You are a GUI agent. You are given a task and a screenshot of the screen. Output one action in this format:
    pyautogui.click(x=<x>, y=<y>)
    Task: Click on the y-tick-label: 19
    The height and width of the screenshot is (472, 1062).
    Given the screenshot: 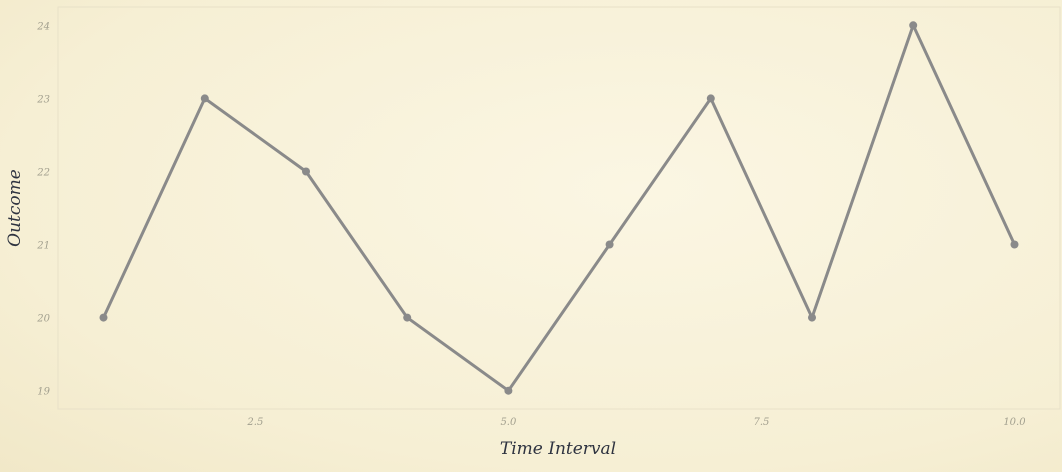 What is the action you would take?
    pyautogui.click(x=43, y=392)
    